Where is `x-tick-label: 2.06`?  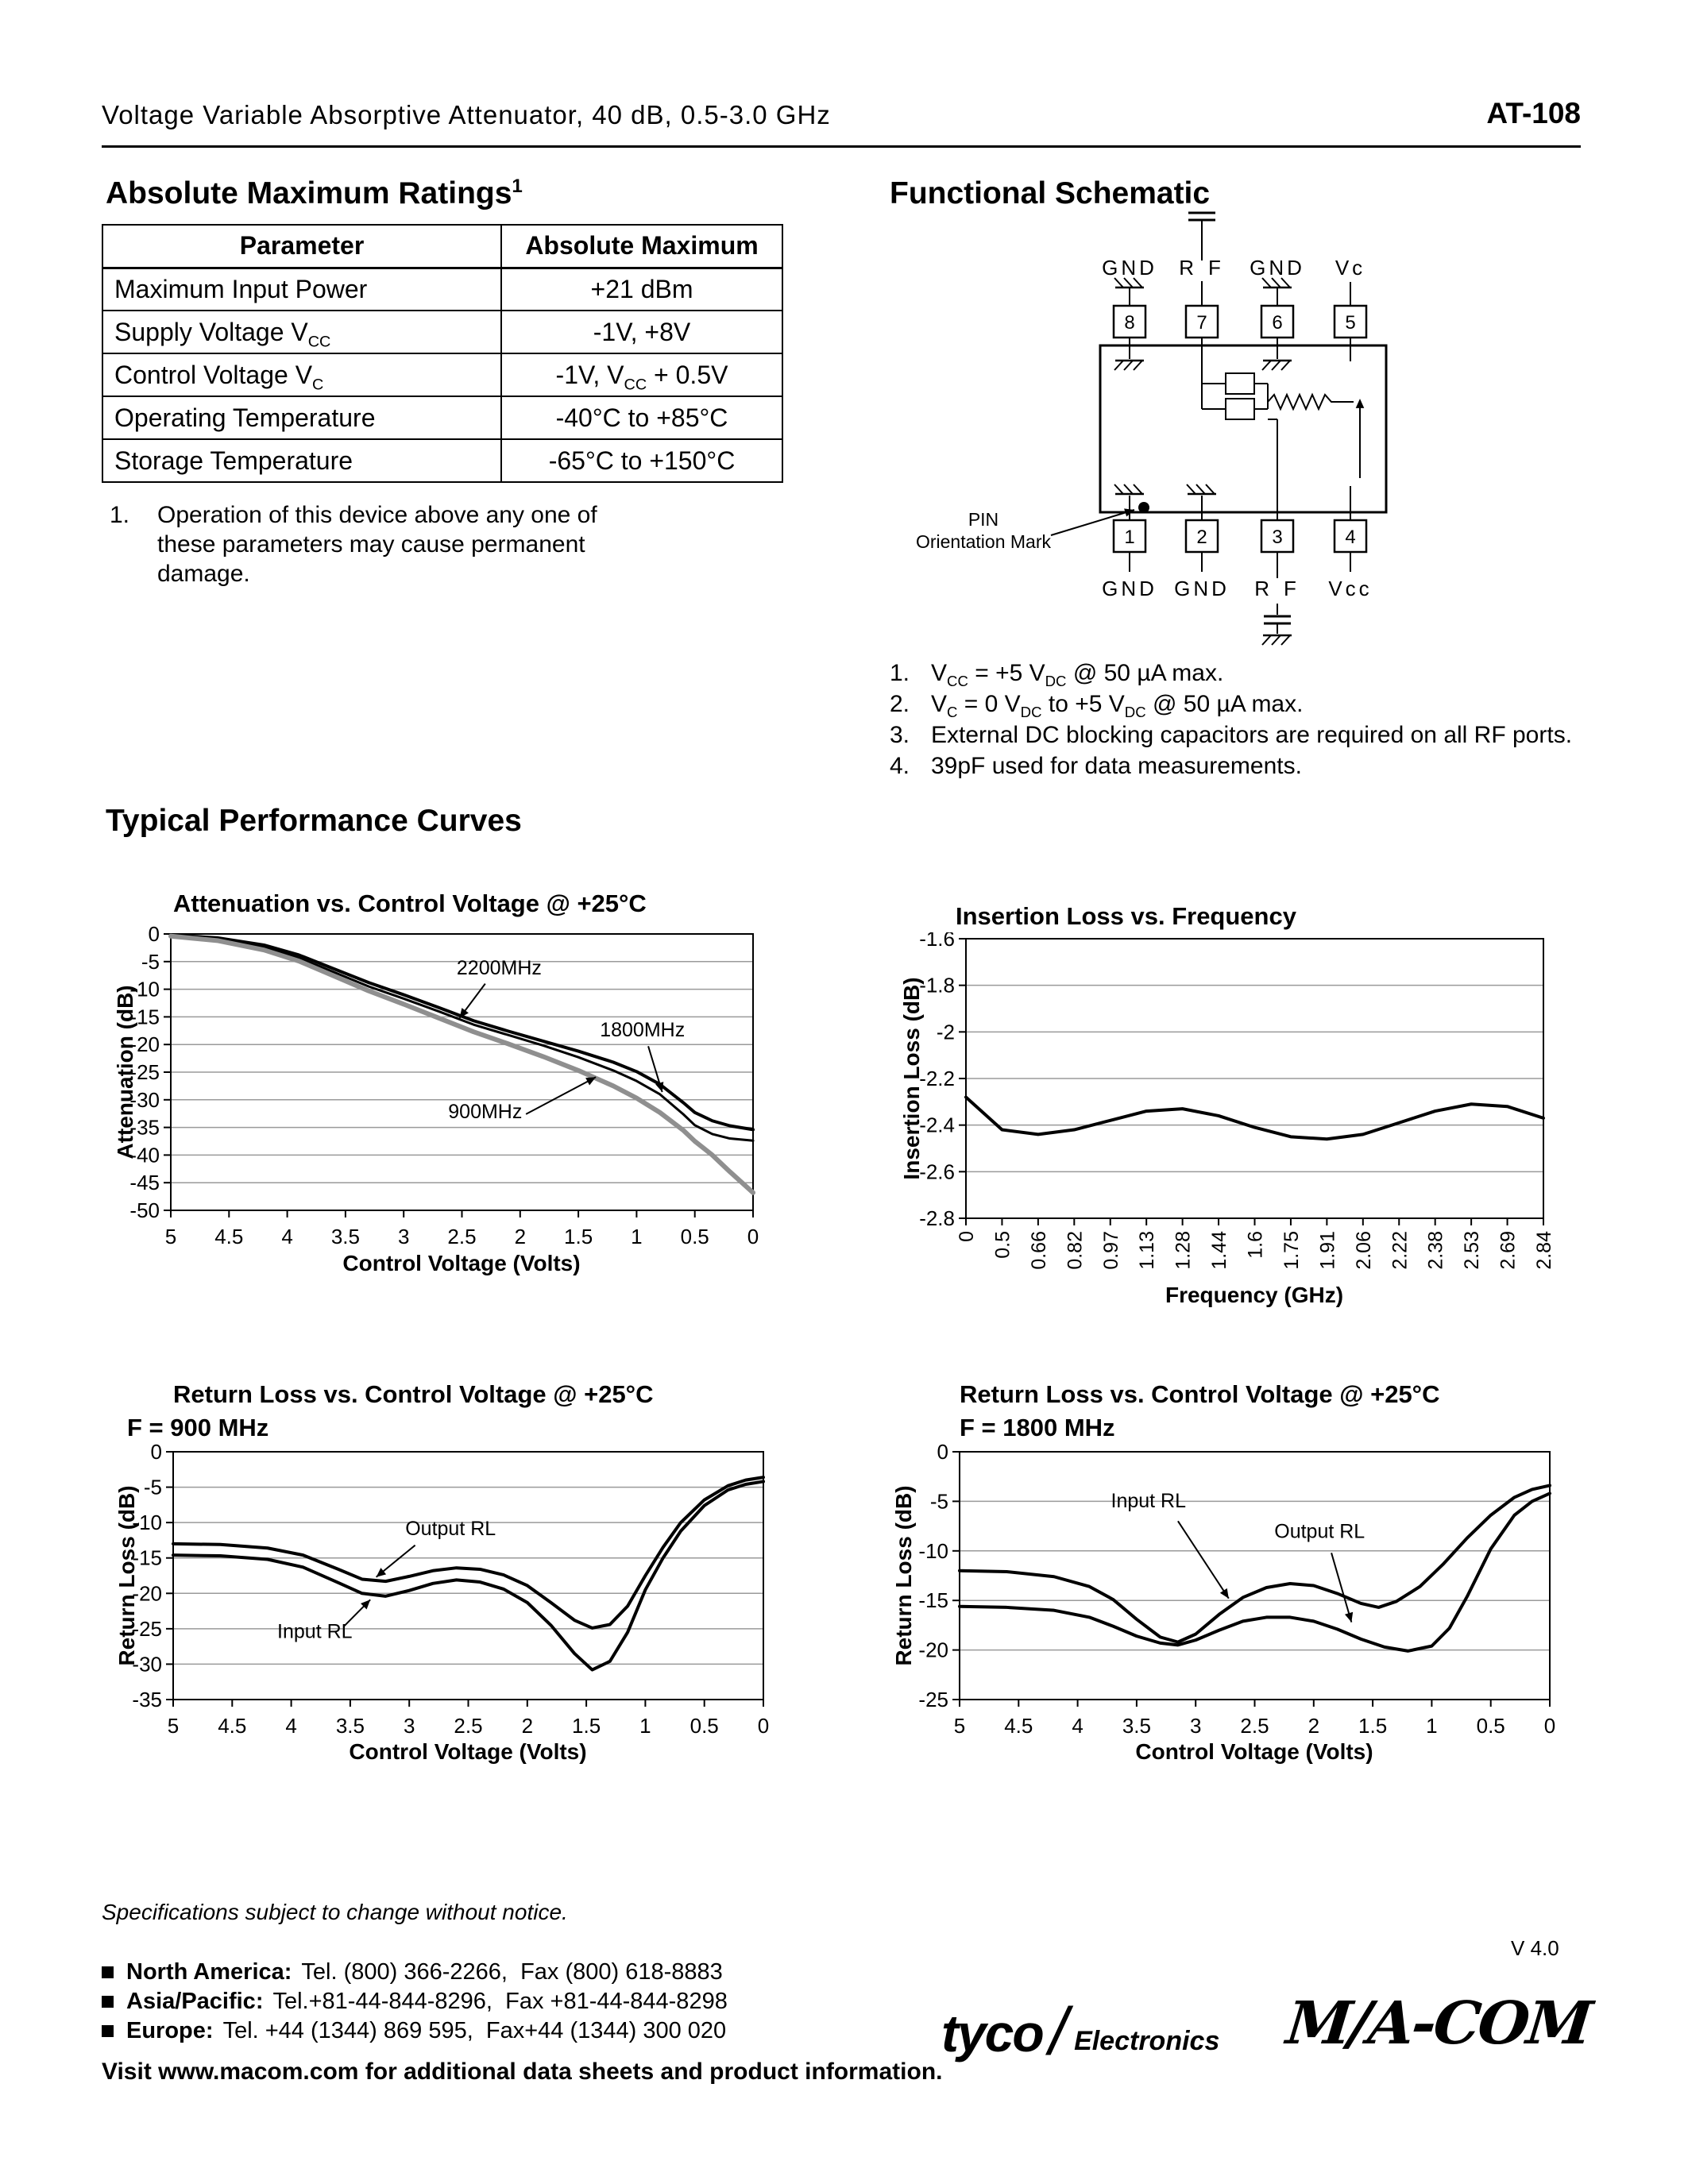
x-tick-label: 2.06 is located at coordinates (1364, 1250).